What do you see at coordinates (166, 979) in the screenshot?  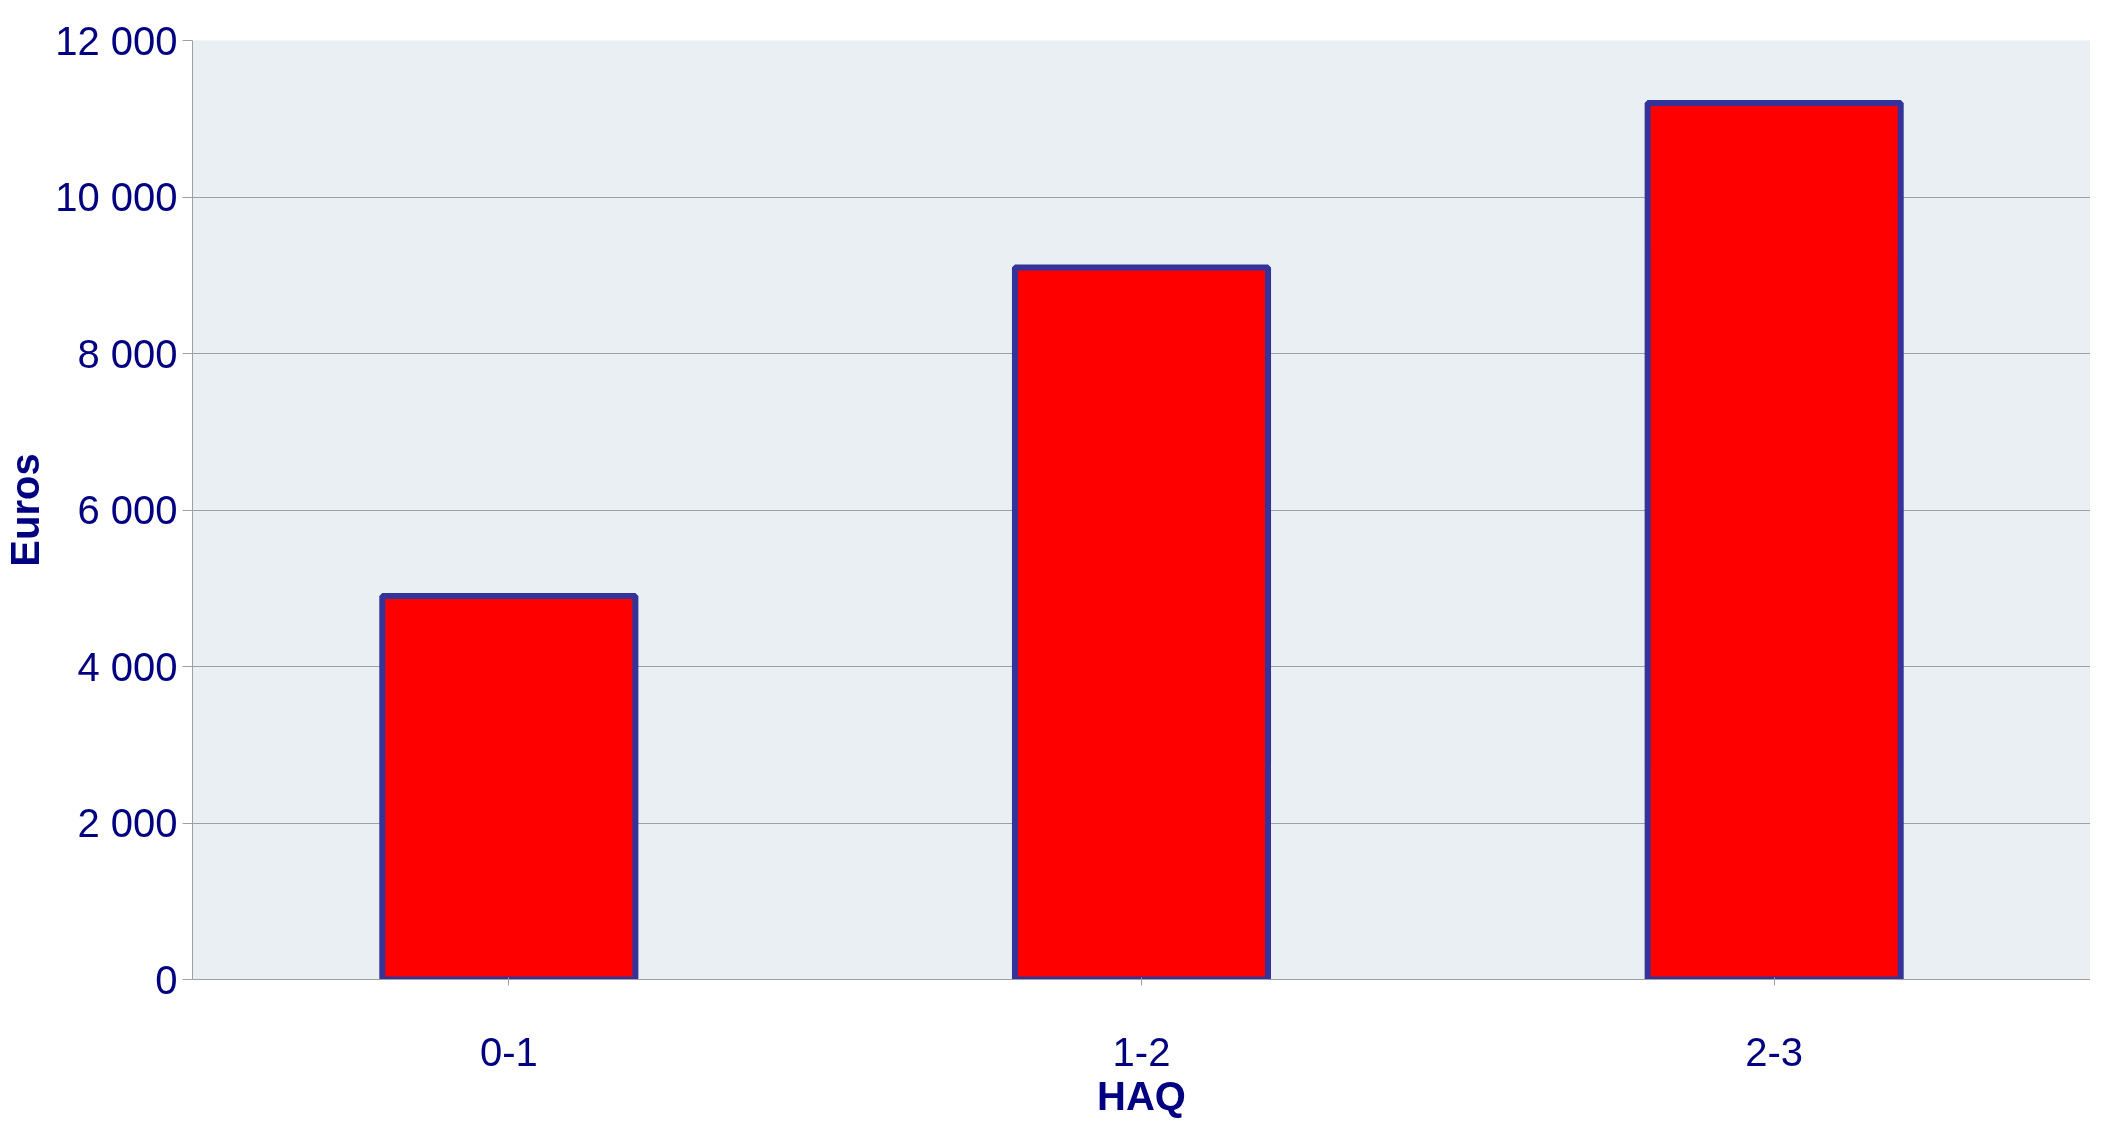 I see `y-tick-label: 0` at bounding box center [166, 979].